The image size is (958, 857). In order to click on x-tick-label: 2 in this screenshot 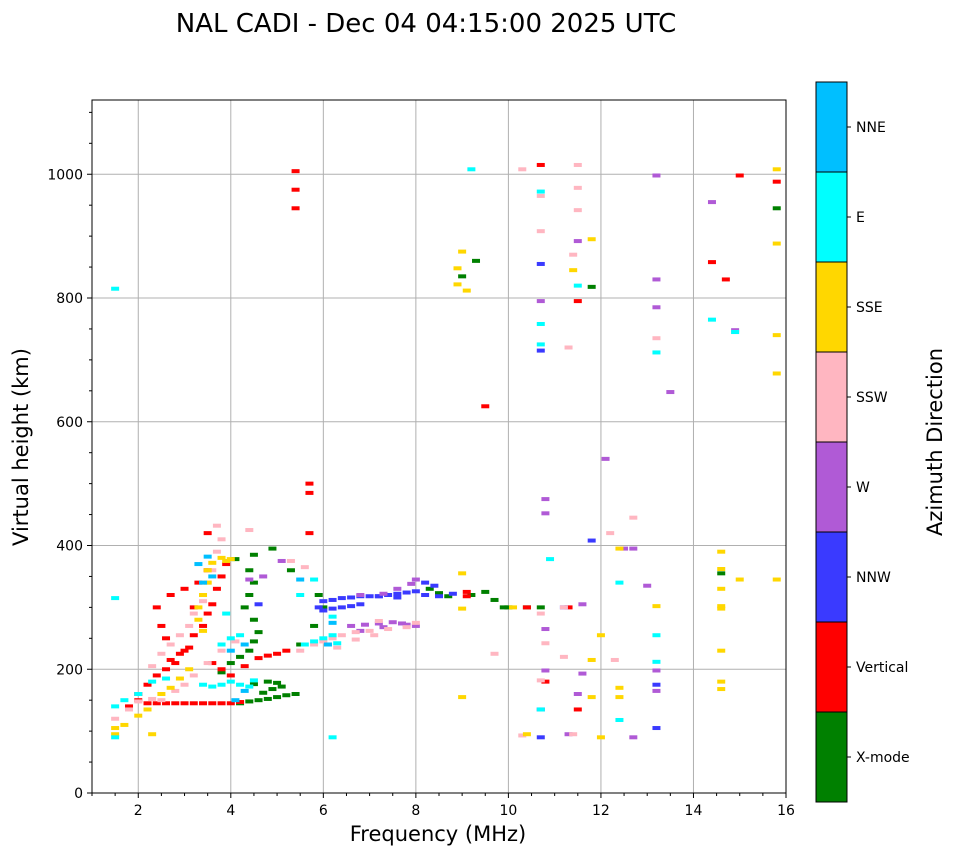, I will do `click(138, 811)`.